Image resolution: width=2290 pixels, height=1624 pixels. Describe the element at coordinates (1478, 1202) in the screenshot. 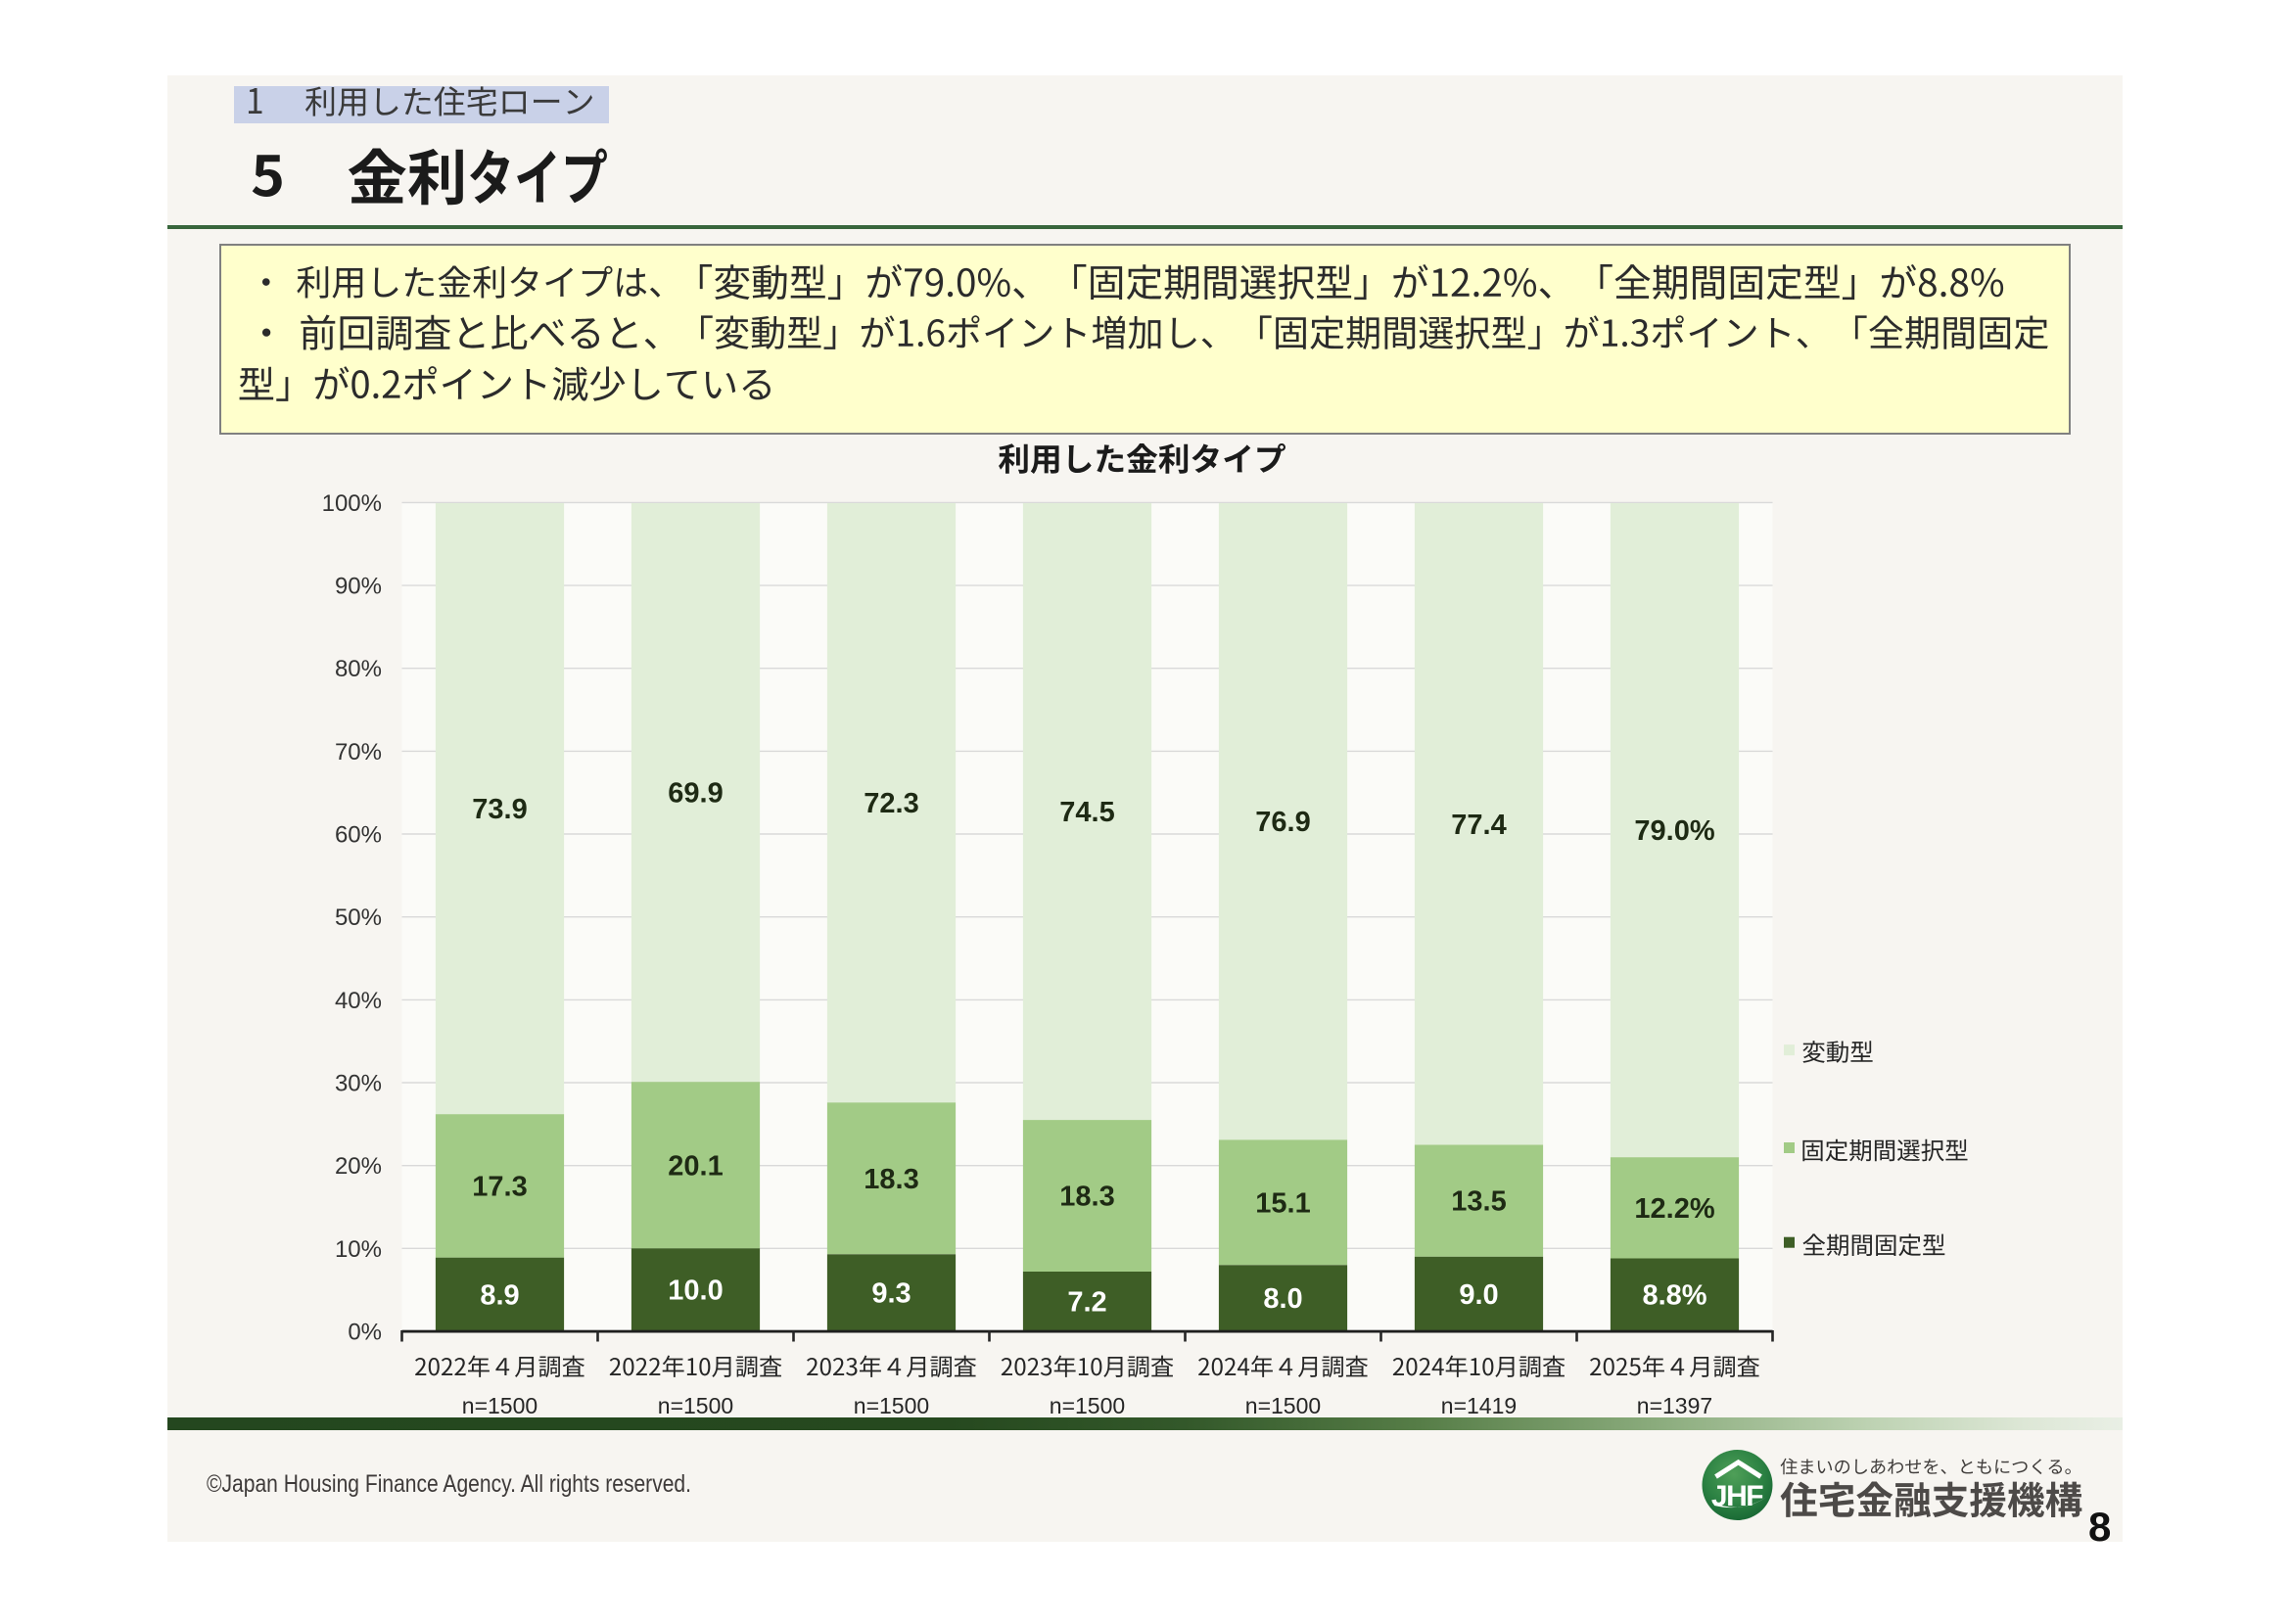

I see `svg-text: 13.5` at that location.